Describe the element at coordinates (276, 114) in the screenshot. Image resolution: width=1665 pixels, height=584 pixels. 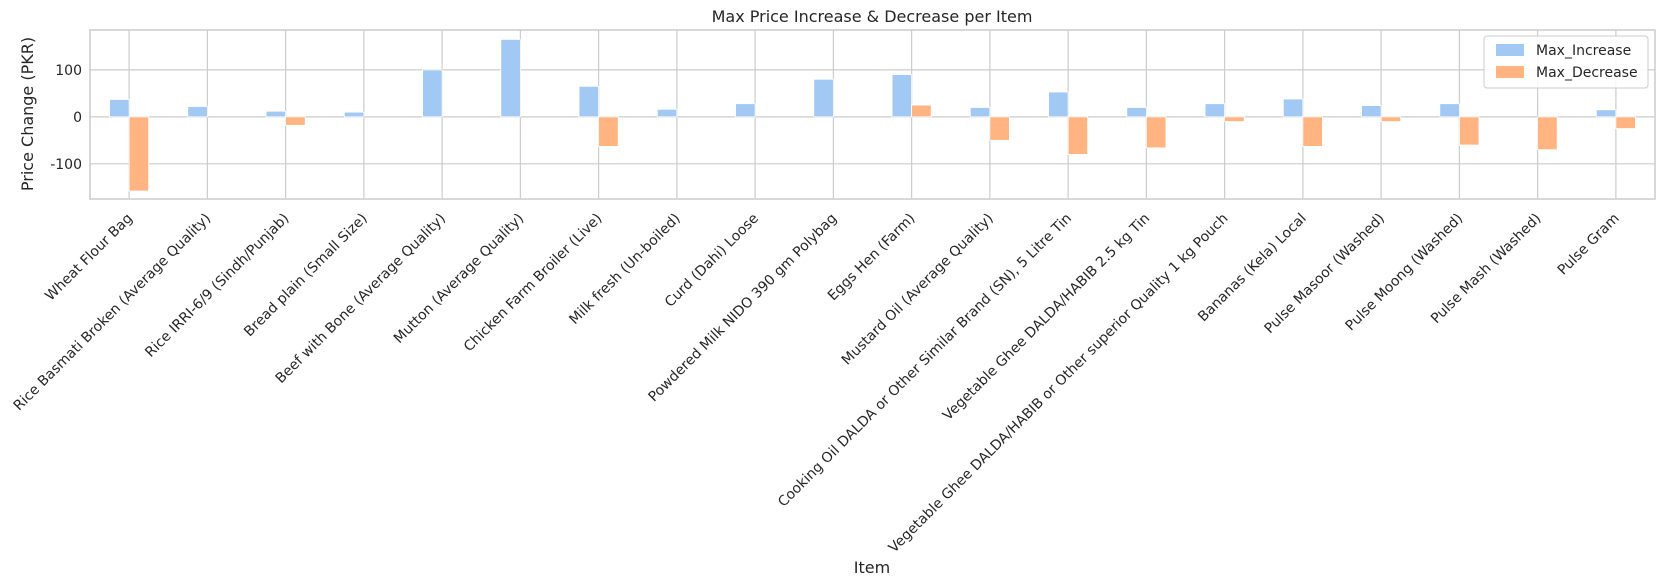
I see `bar-max-increase-rice-irri-6-9-sindh-punjab` at that location.